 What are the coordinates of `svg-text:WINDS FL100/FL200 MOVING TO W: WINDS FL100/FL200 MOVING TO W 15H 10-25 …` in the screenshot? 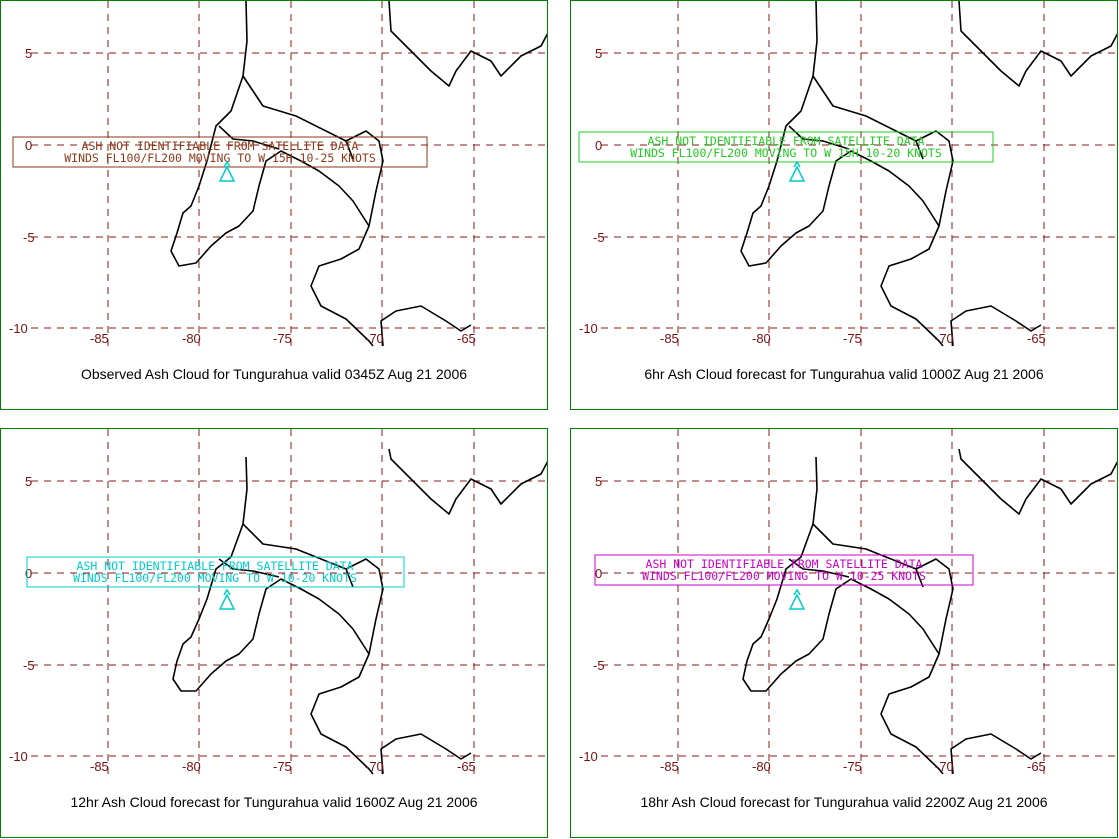 It's located at (220, 158).